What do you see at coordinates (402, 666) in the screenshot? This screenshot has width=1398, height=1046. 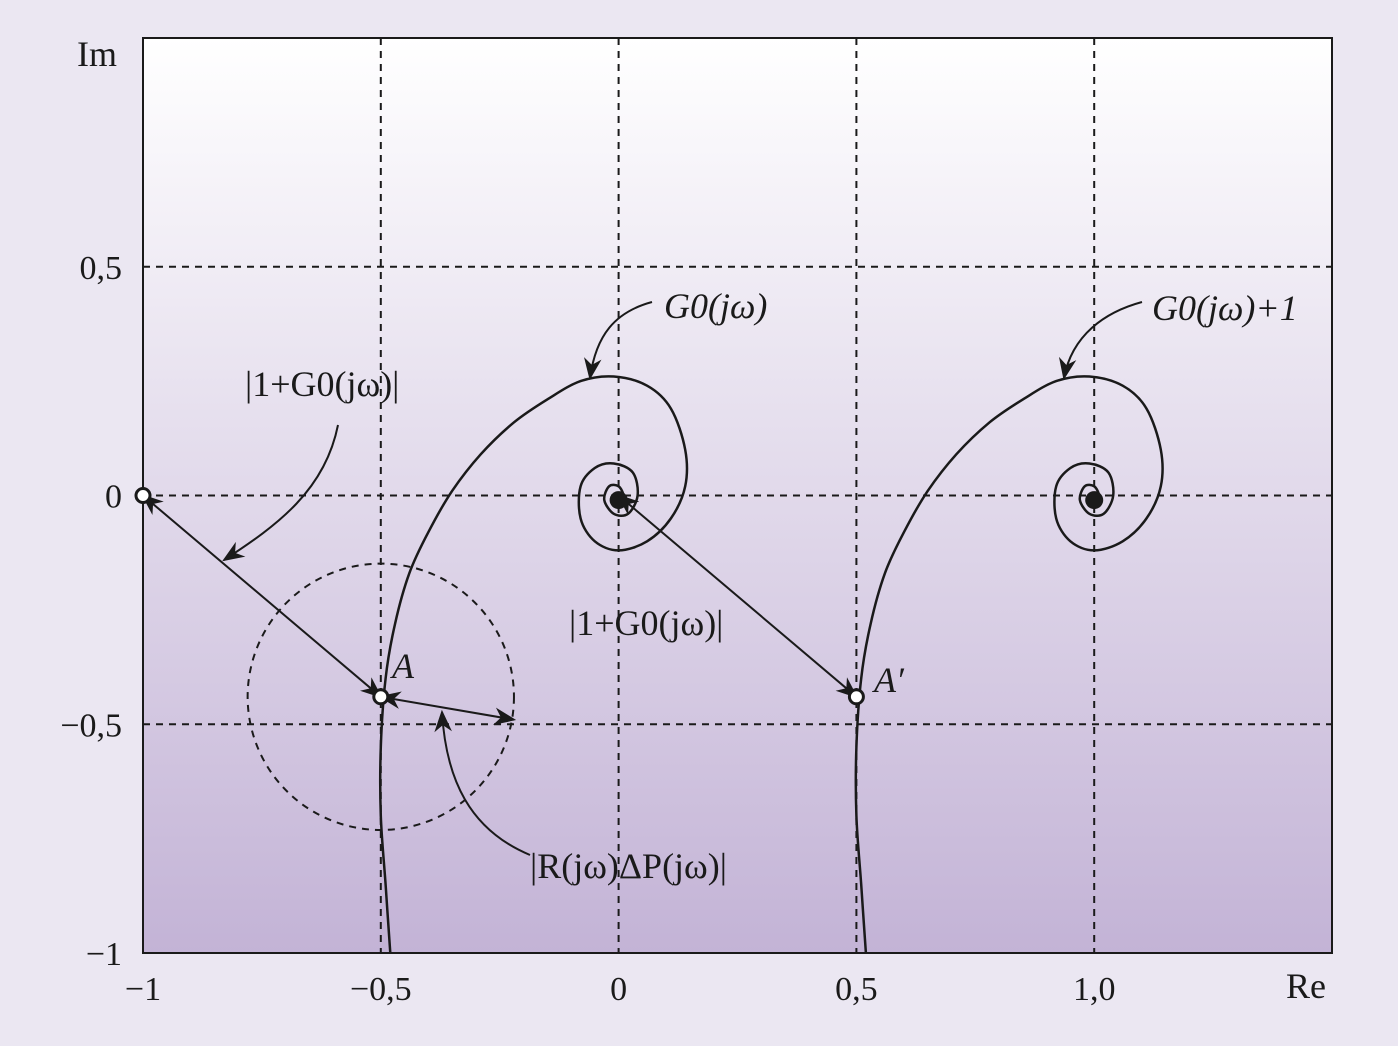 I see `point-a-label: A` at bounding box center [402, 666].